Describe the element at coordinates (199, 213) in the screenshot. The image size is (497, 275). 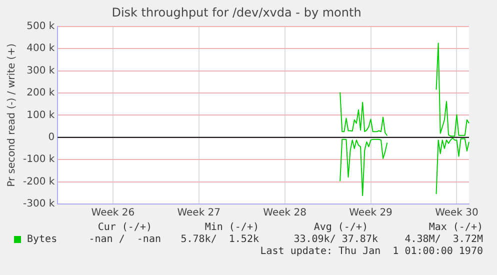
I see `x-tick-label: Week 27` at that location.